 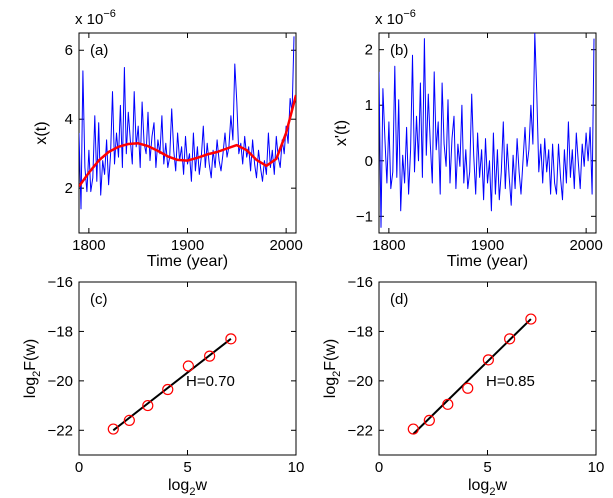 I want to click on y-tick-label: −1, so click(x=364, y=216).